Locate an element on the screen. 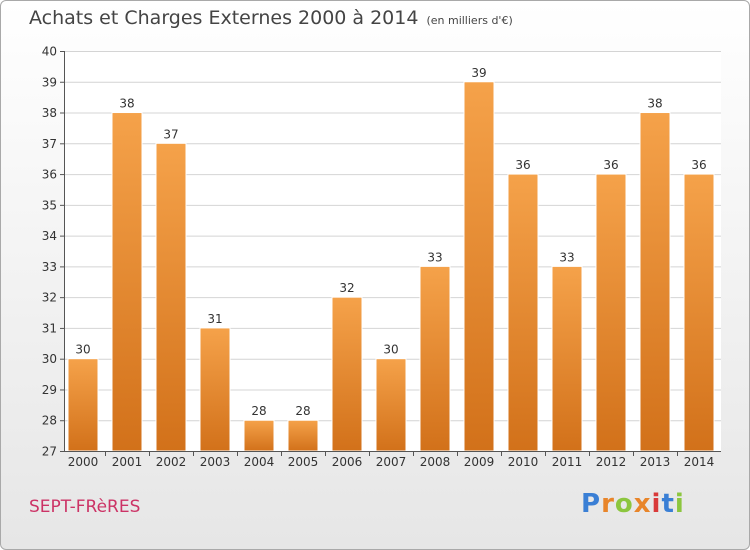 Image resolution: width=750 pixels, height=550 pixels. bar-2005 is located at coordinates (303, 435).